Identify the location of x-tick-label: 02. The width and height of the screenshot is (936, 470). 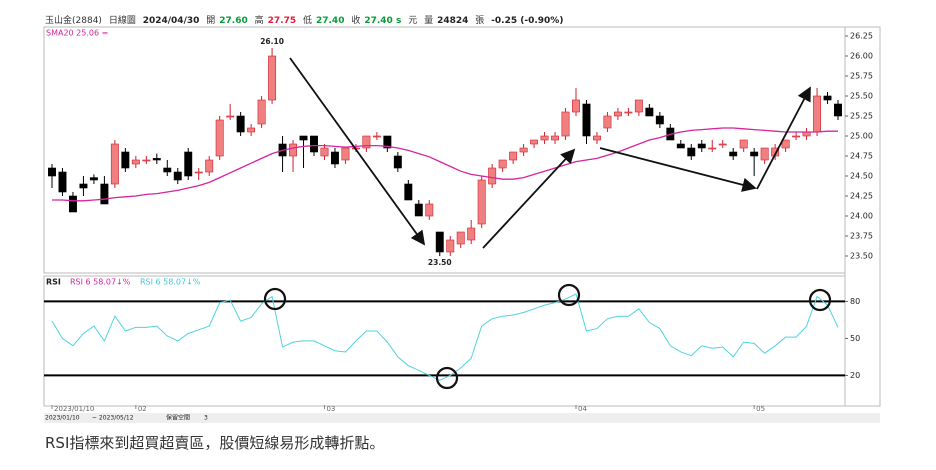
(142, 409).